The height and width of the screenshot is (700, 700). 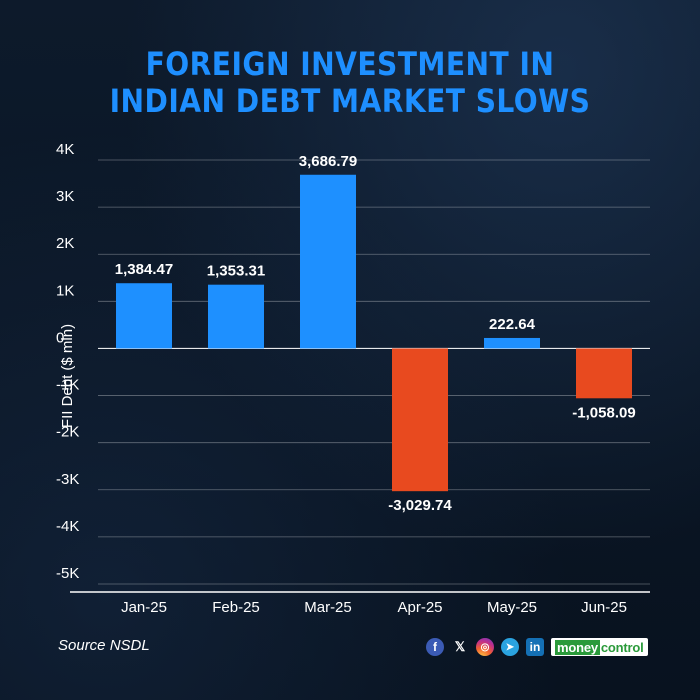 I want to click on facebook-icon: f, so click(x=435, y=647).